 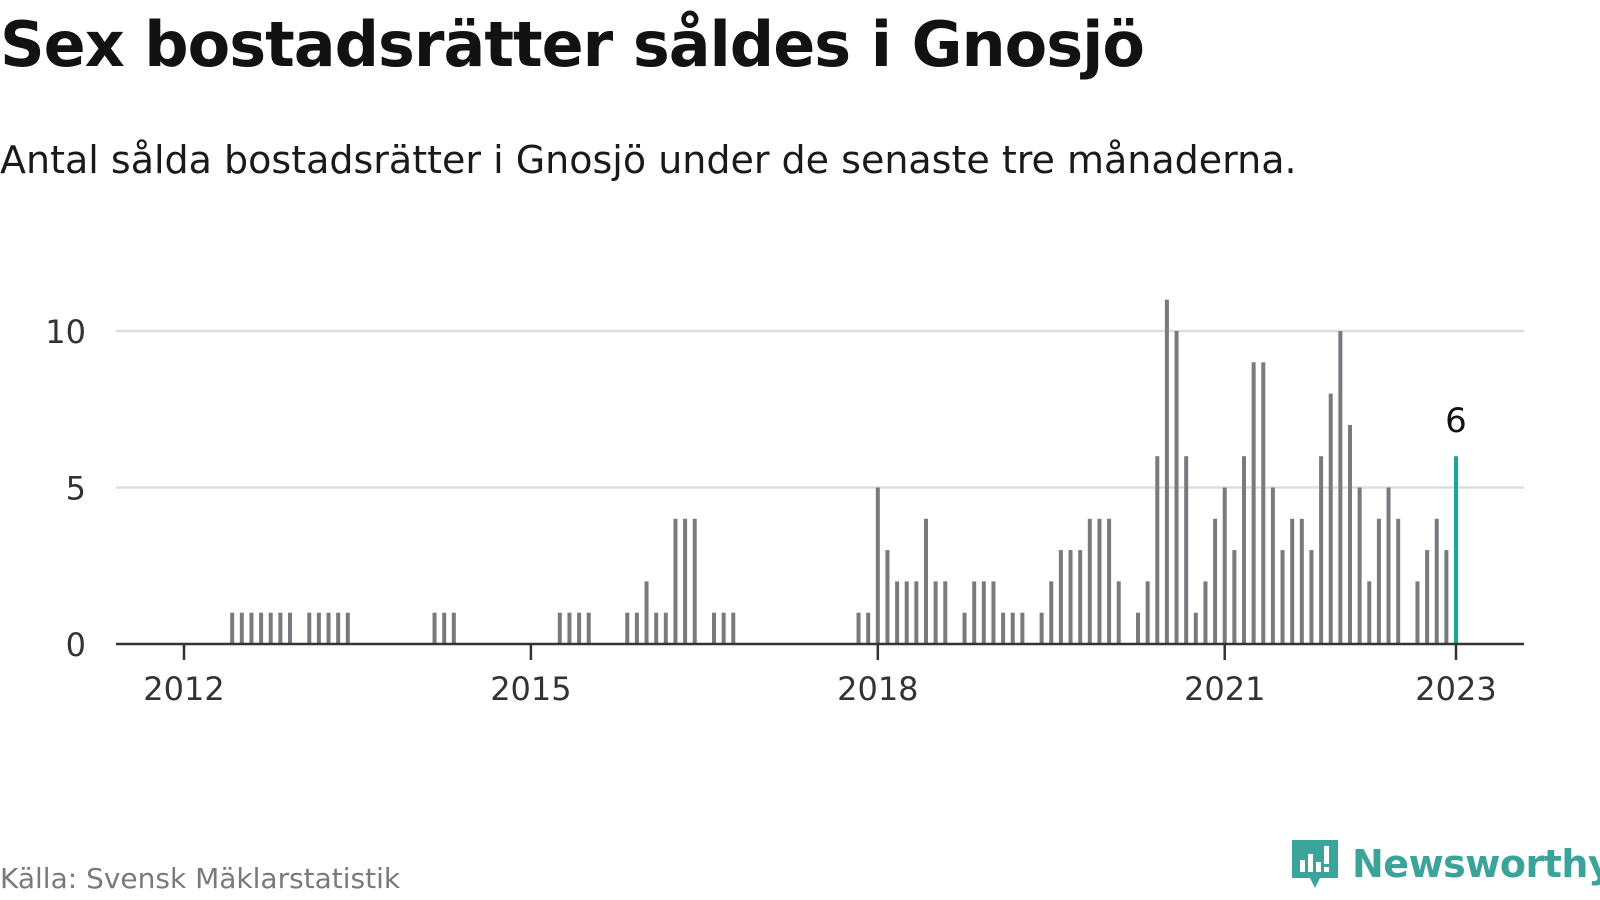 What do you see at coordinates (76, 489) in the screenshot?
I see `y-tick-label-5: 5` at bounding box center [76, 489].